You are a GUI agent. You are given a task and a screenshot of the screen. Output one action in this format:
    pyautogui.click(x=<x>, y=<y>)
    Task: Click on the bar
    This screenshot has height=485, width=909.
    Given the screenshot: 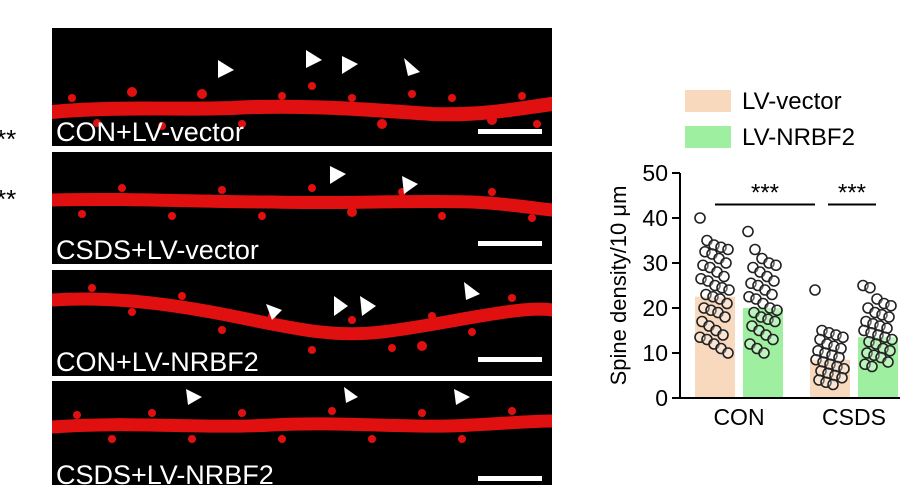 What is the action you would take?
    pyautogui.click(x=763, y=353)
    